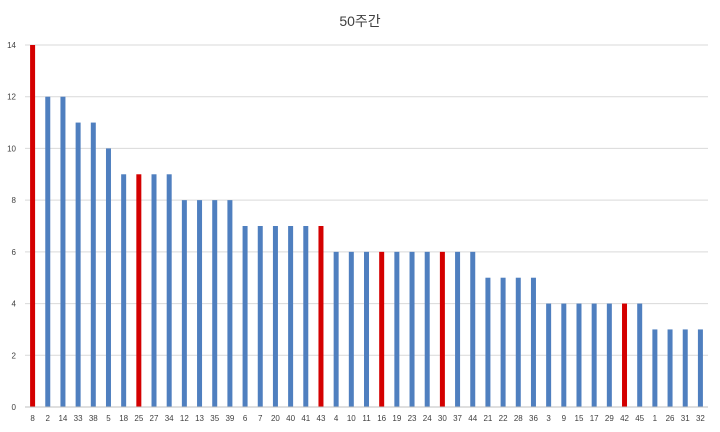 The width and height of the screenshot is (720, 432). Describe the element at coordinates (14, 355) in the screenshot. I see `y-tick-label: 2` at that location.